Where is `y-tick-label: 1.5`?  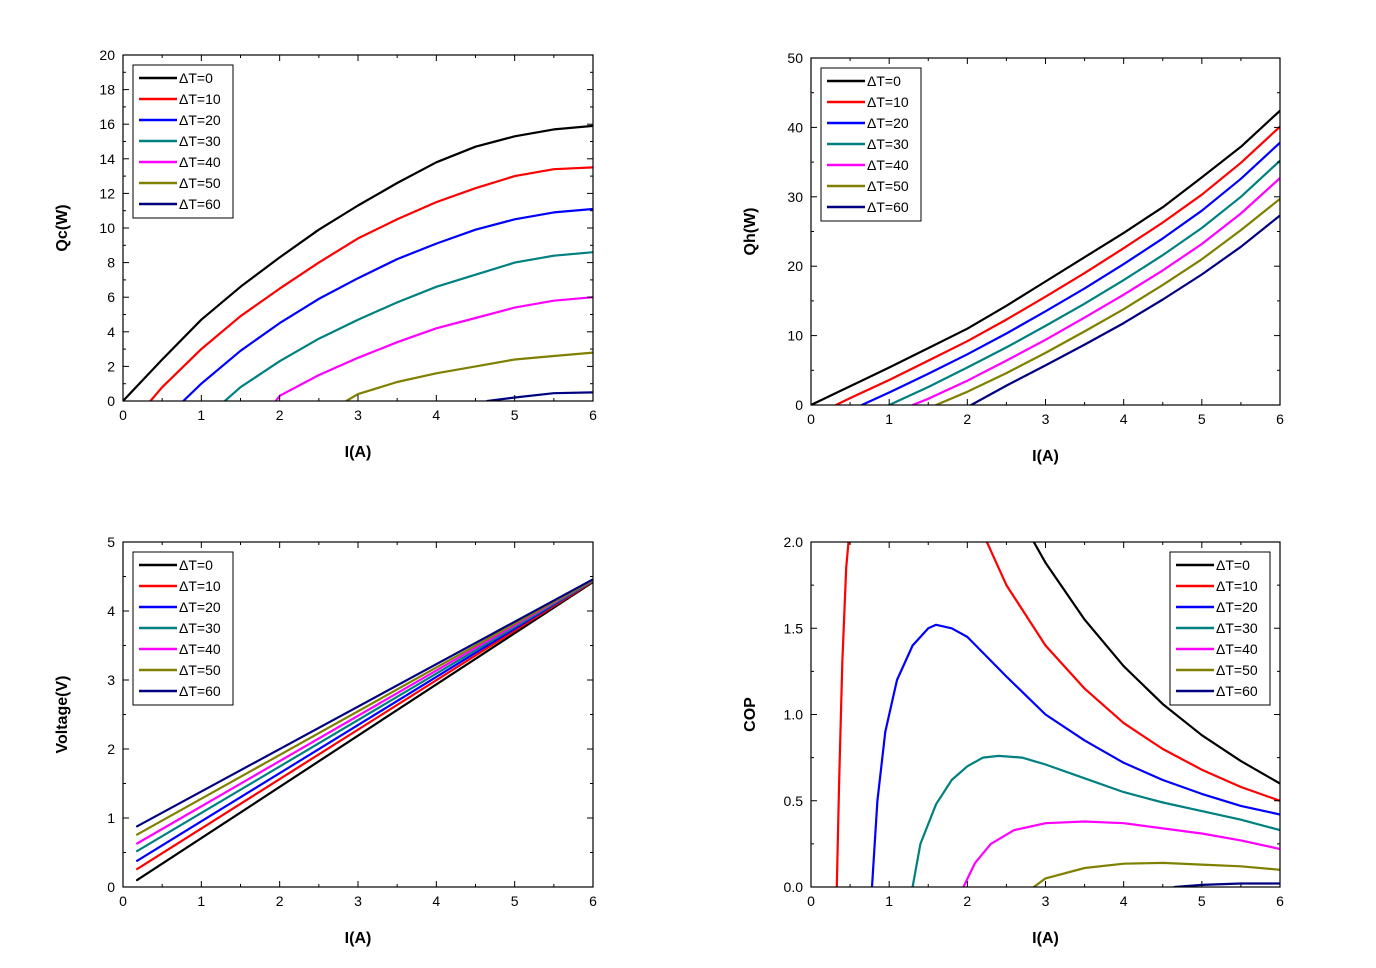 y-tick-label: 1.5 is located at coordinates (794, 628).